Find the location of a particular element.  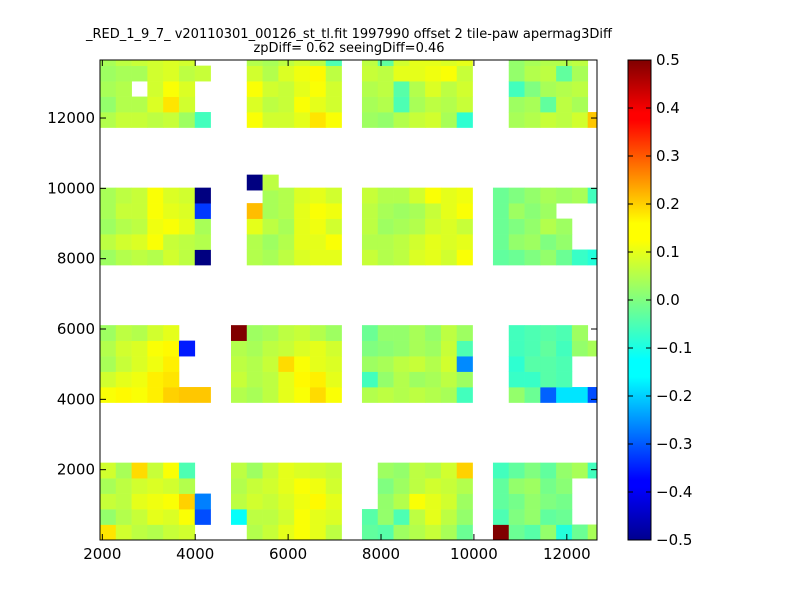

colorbar-tick-label: −0.4 is located at coordinates (674, 492).